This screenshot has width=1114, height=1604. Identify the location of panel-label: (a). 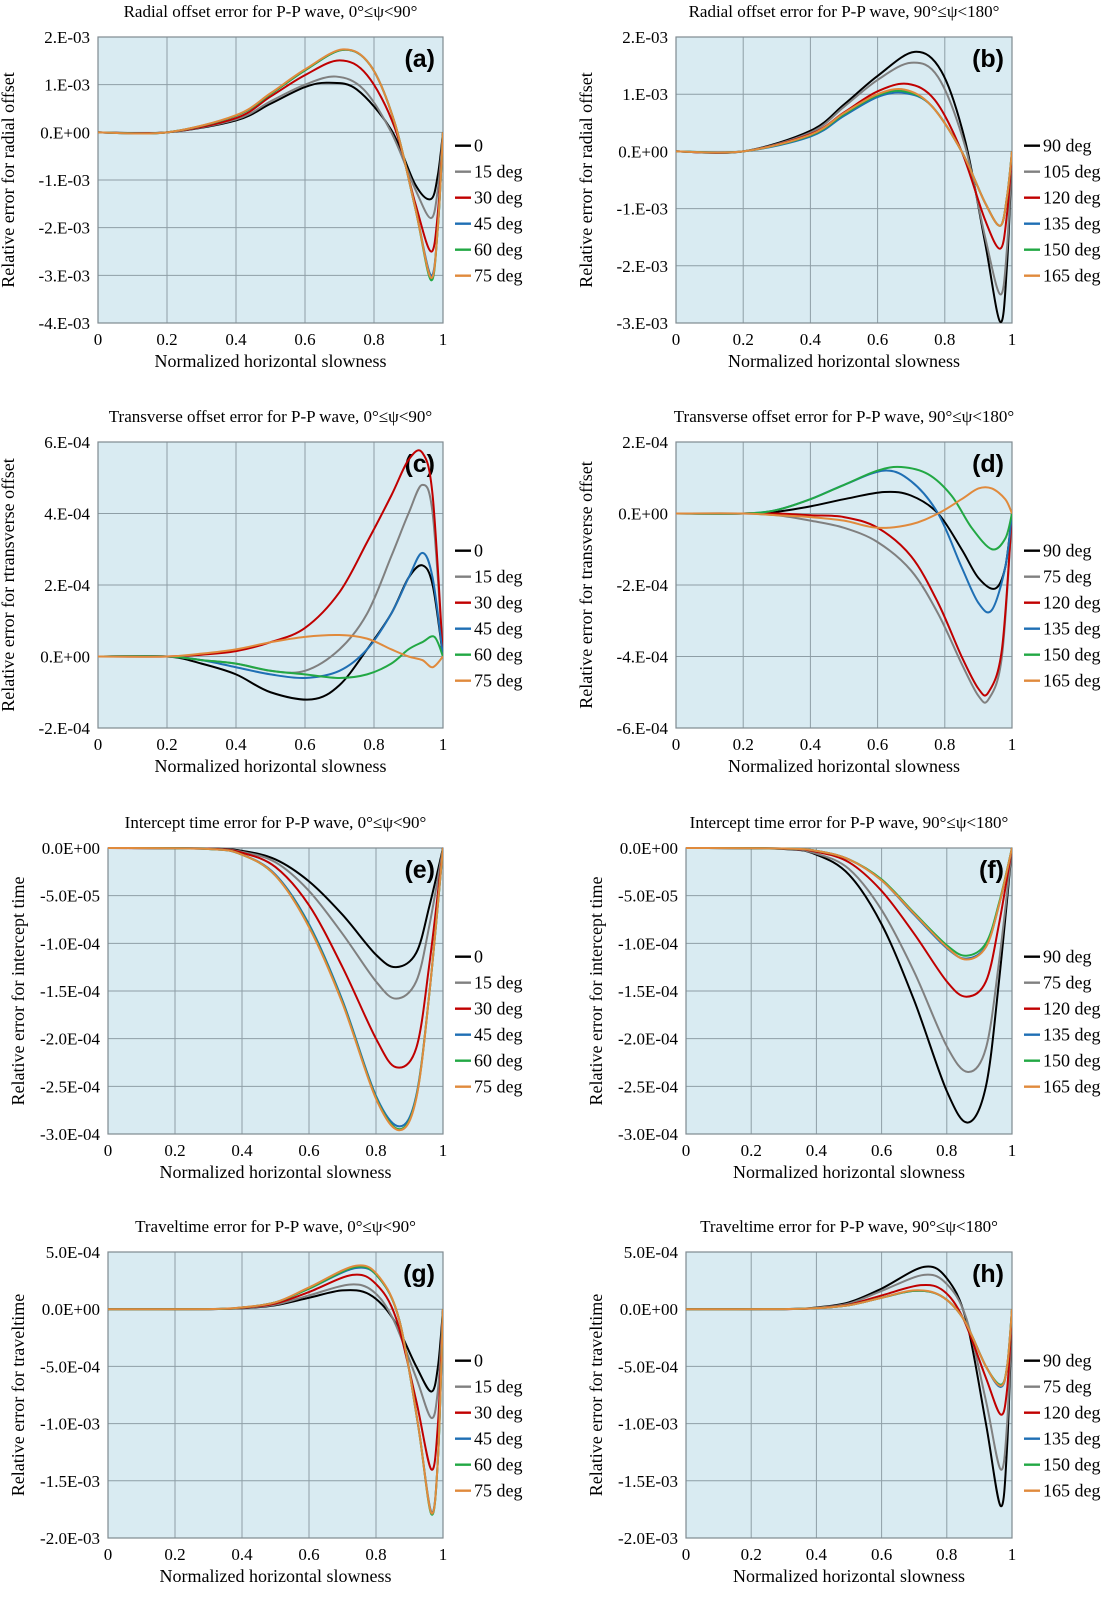
(419, 59).